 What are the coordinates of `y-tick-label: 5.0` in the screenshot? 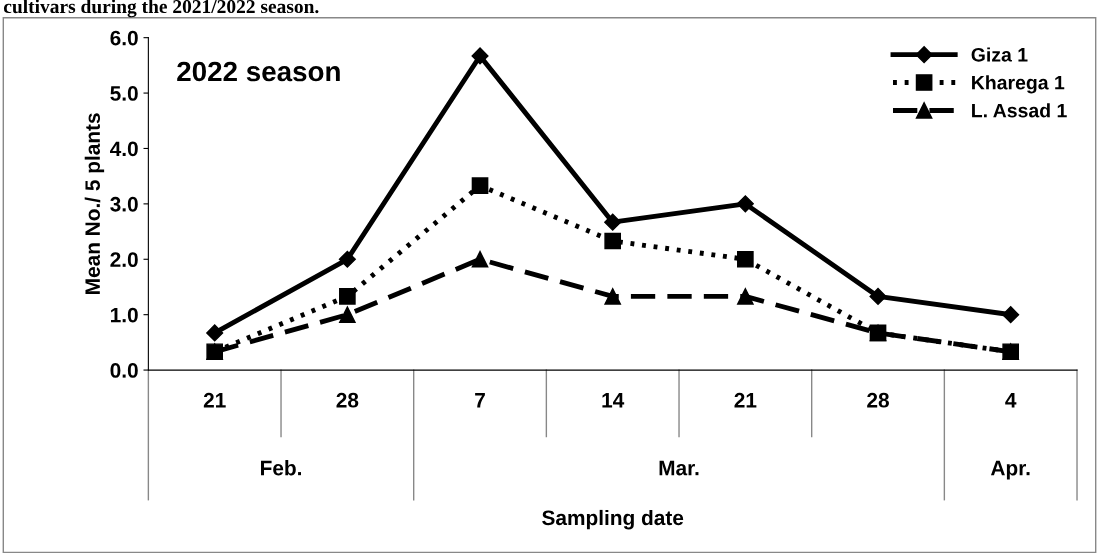 It's located at (124, 93).